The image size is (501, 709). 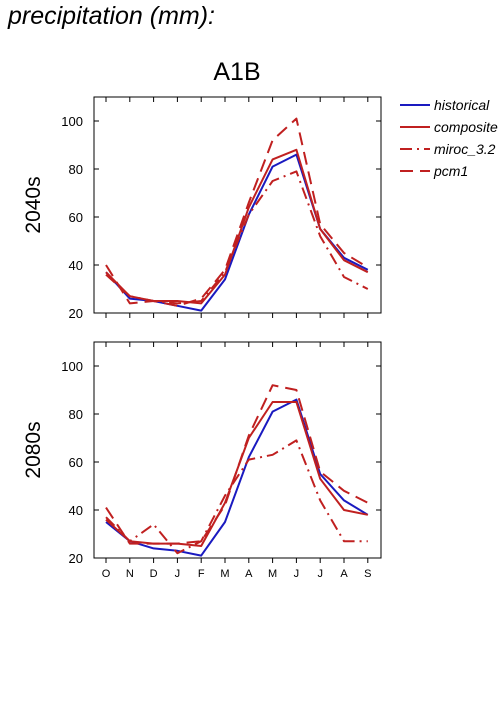 What do you see at coordinates (462, 105) in the screenshot?
I see `legend-label-historical: historical` at bounding box center [462, 105].